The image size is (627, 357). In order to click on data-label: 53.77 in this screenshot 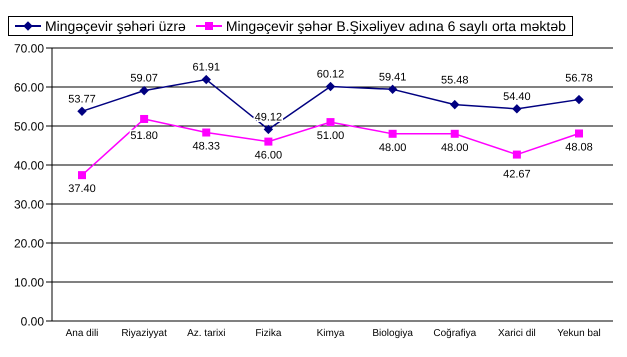, I will do `click(82, 99)`.